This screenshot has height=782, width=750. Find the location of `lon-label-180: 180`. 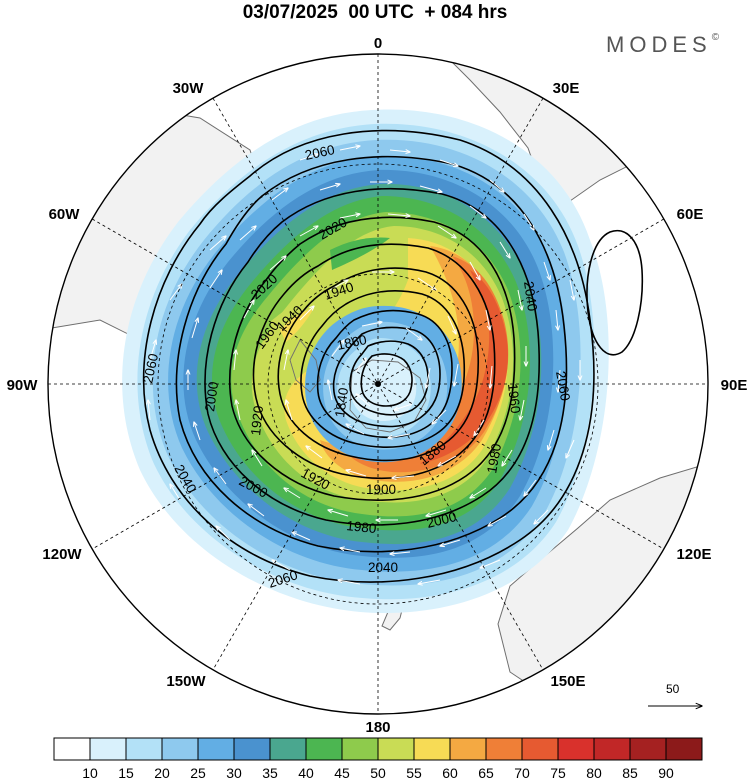

lon-label-180: 180 is located at coordinates (377, 727).